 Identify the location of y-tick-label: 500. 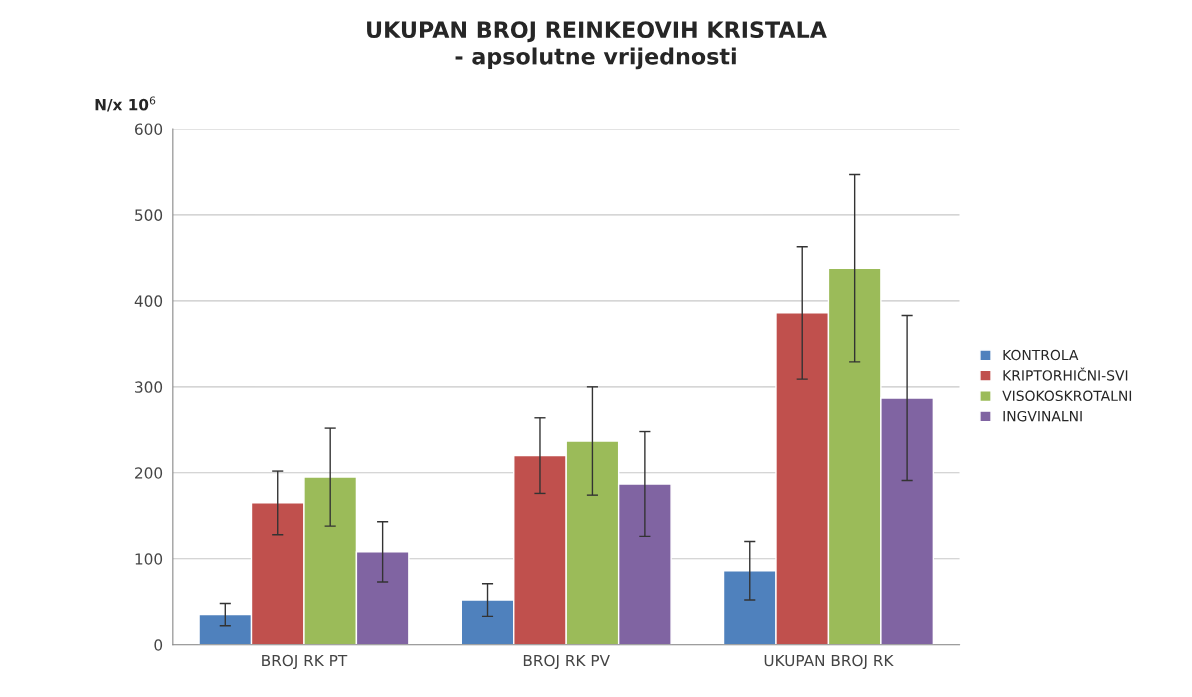
(149, 215).